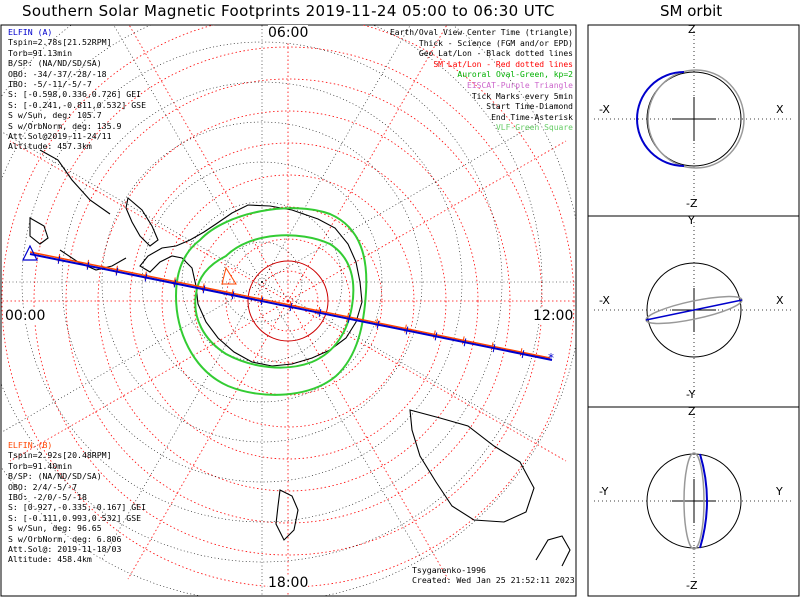  I want to click on orbit-panel-yz-border, so click(693, 501).